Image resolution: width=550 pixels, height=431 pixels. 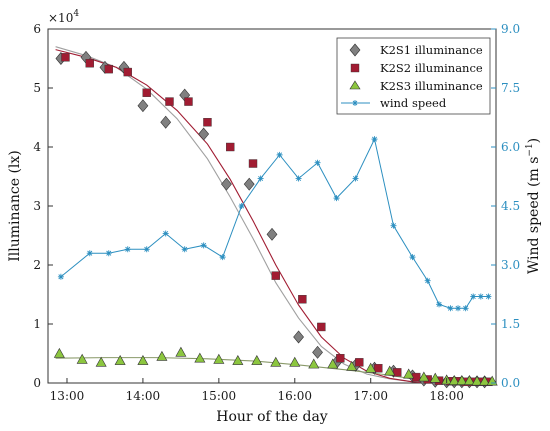 I want to click on y-right-tick-label: 0.0, so click(x=510, y=383).